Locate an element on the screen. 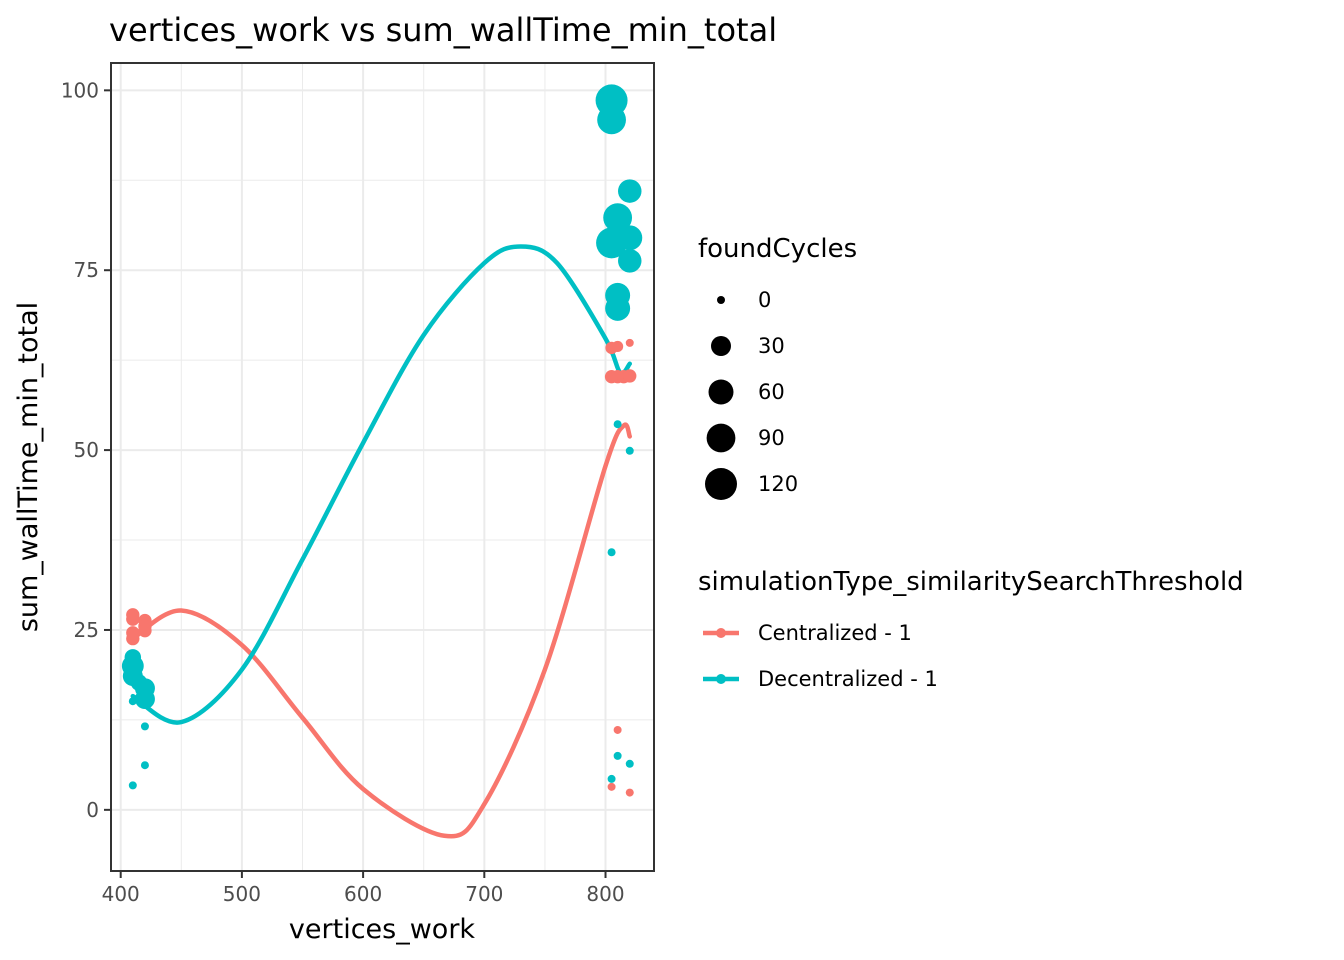  size-legend-label: 90 is located at coordinates (771, 438).